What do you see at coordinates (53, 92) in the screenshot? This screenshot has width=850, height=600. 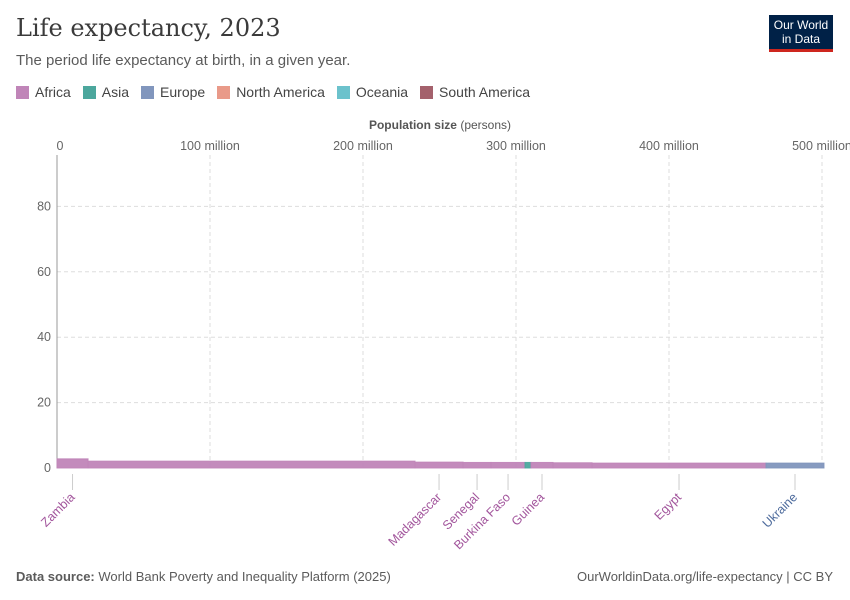 I see `legend-label: Africa` at bounding box center [53, 92].